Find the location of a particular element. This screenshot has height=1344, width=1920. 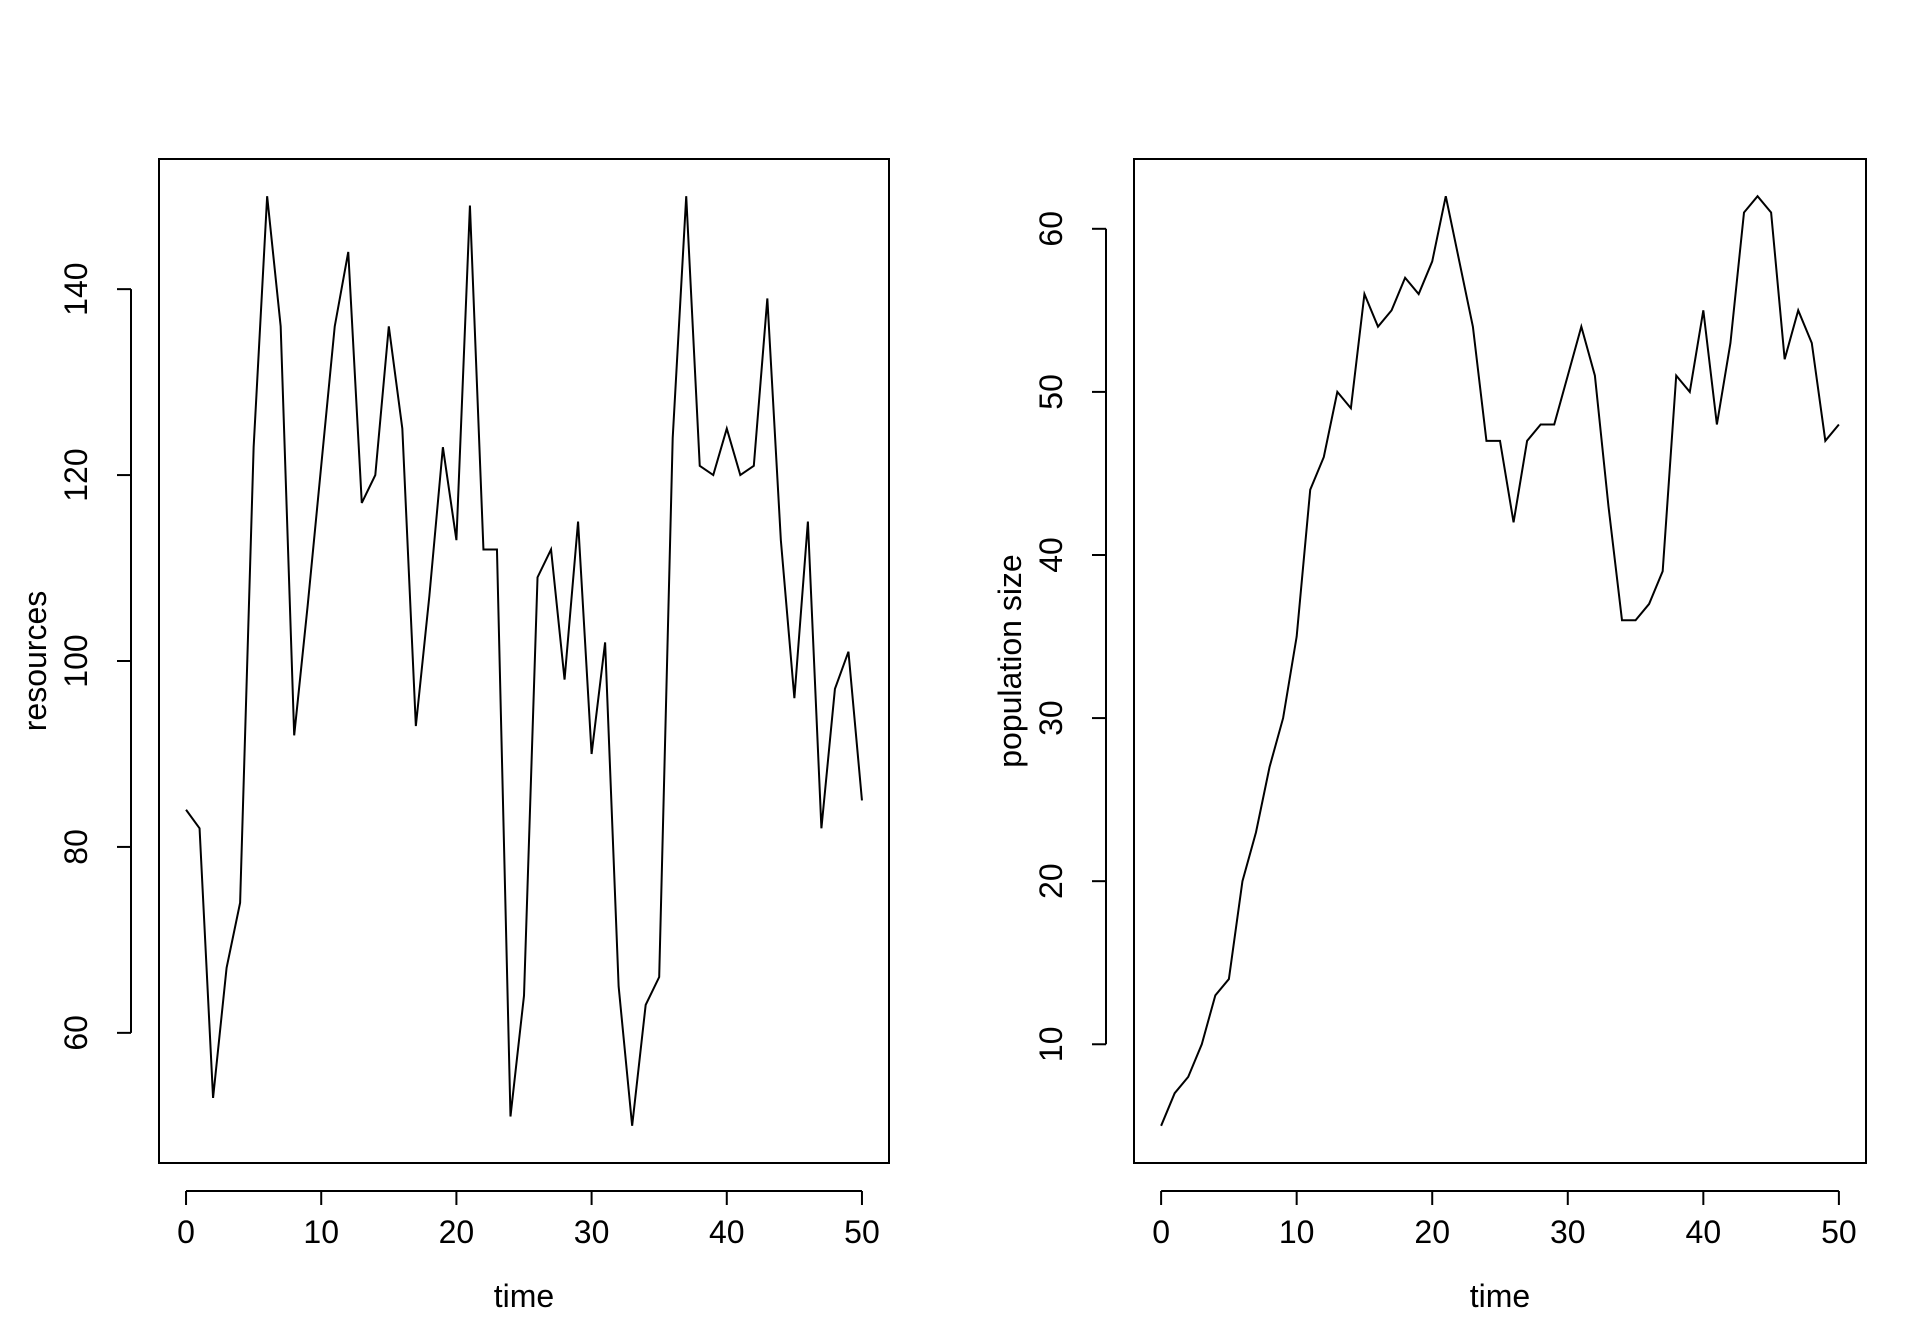

y-tick-label: 100 is located at coordinates (76, 660).